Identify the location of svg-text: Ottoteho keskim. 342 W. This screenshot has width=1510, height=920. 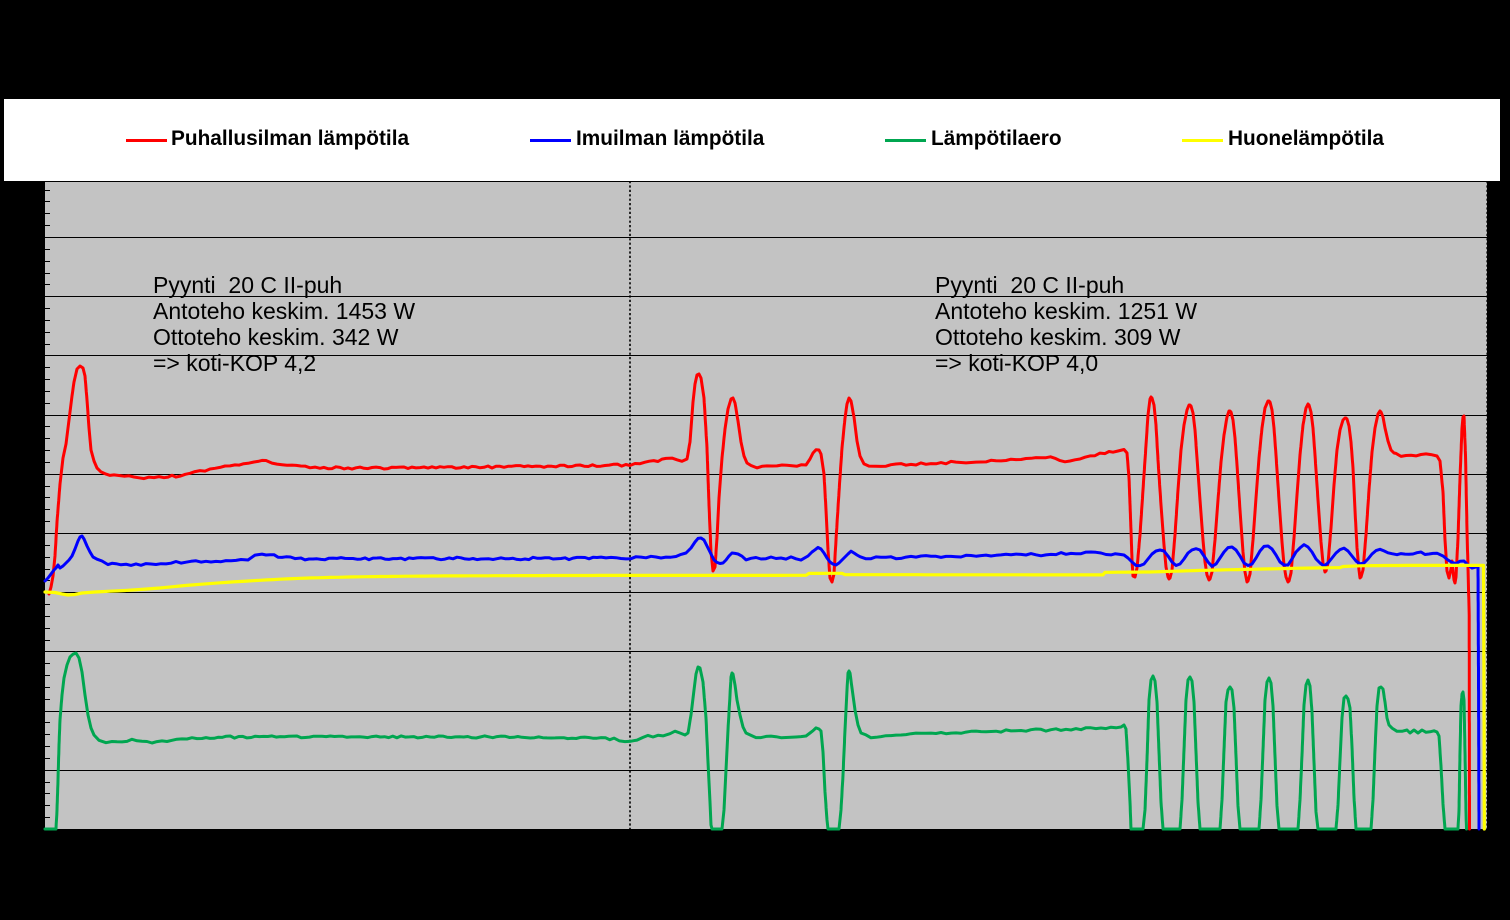
(276, 337).